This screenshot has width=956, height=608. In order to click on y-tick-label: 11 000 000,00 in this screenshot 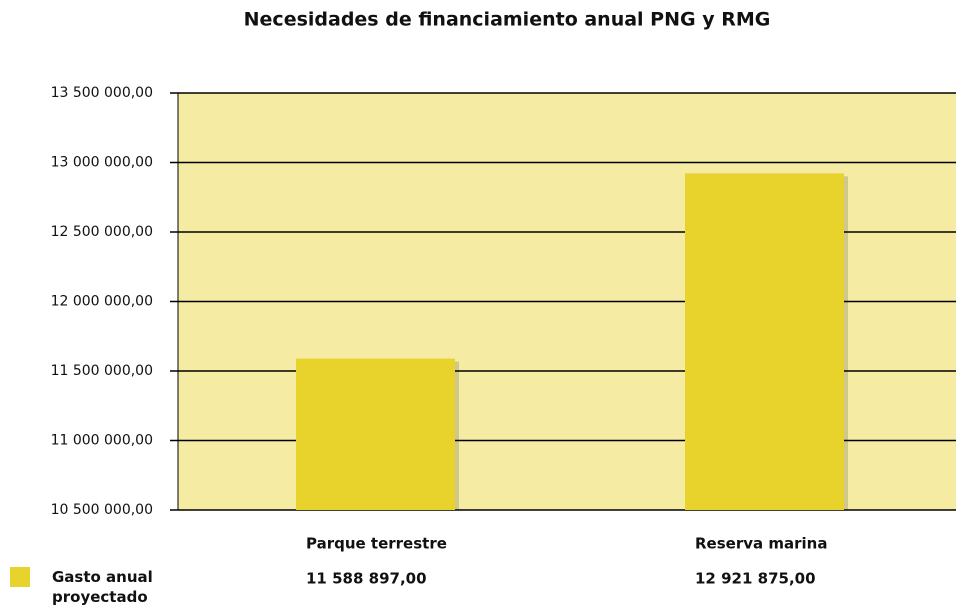, I will do `click(102, 441)`.